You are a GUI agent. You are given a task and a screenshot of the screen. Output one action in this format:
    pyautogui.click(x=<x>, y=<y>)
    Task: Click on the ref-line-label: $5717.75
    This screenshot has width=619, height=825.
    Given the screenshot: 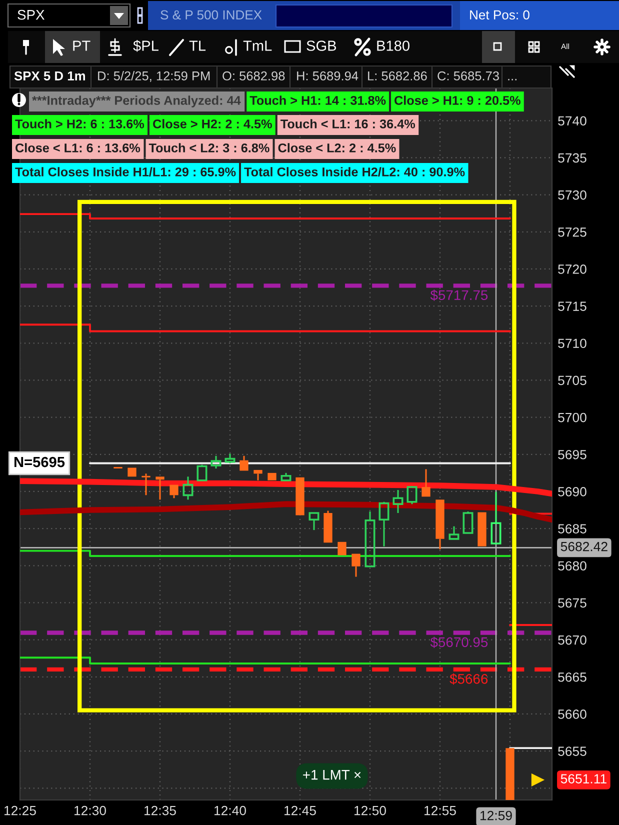 What is the action you would take?
    pyautogui.click(x=459, y=295)
    